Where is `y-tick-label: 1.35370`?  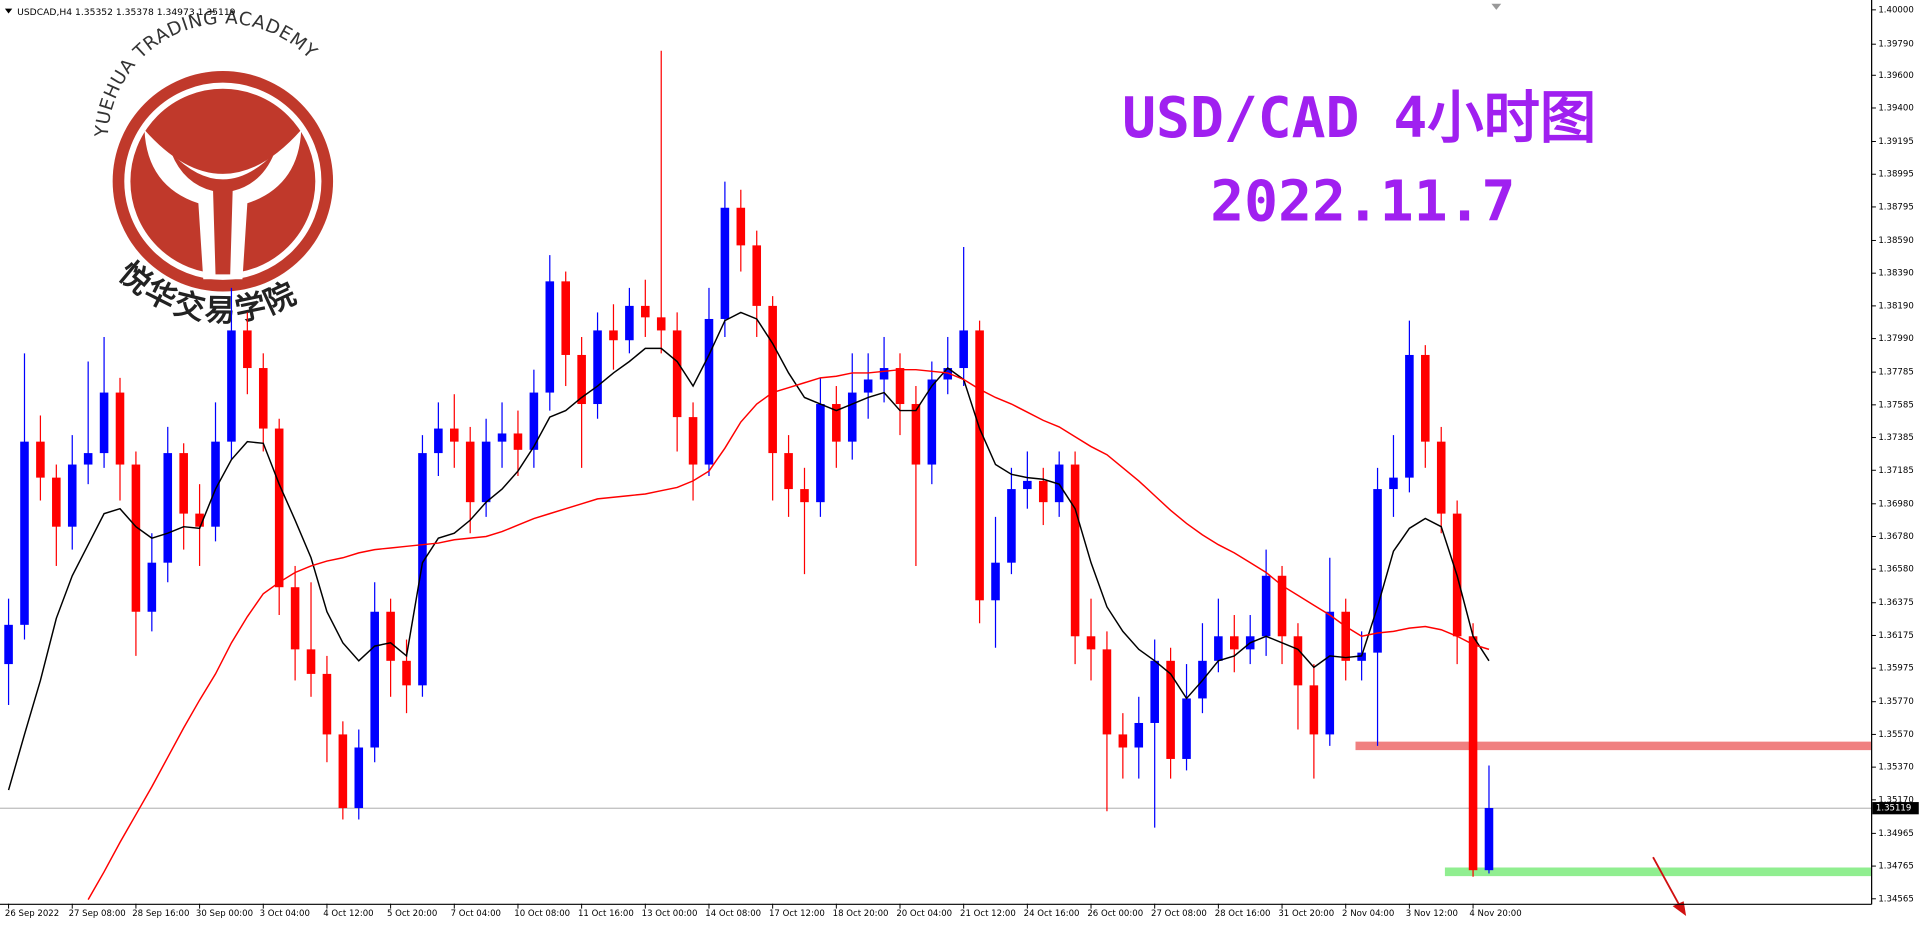
y-tick-label: 1.35370 is located at coordinates (1895, 768).